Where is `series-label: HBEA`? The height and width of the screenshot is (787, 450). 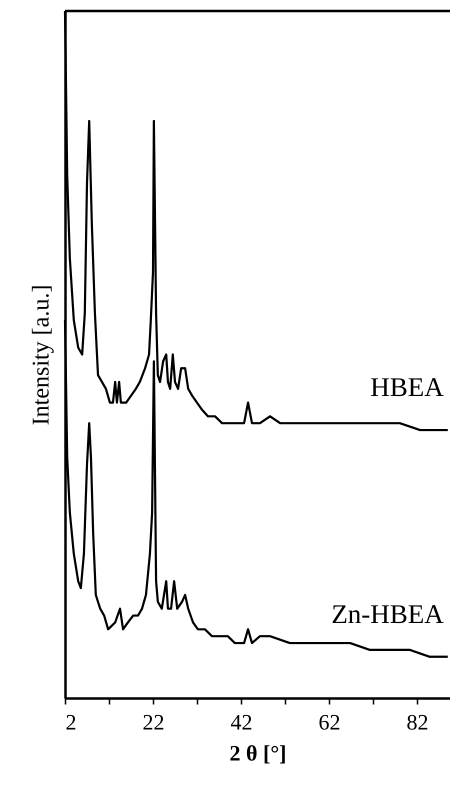
series-label: HBEA is located at coordinates (407, 387).